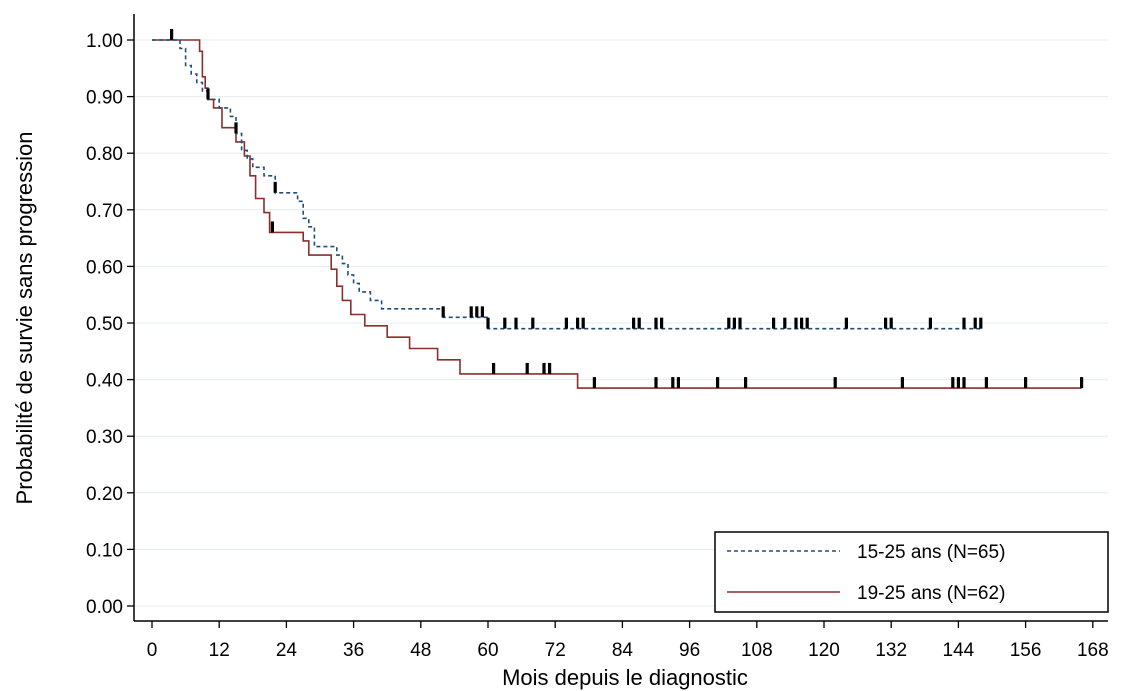 The image size is (1126, 691). What do you see at coordinates (353, 650) in the screenshot?
I see `x-tick-label-3: 36` at bounding box center [353, 650].